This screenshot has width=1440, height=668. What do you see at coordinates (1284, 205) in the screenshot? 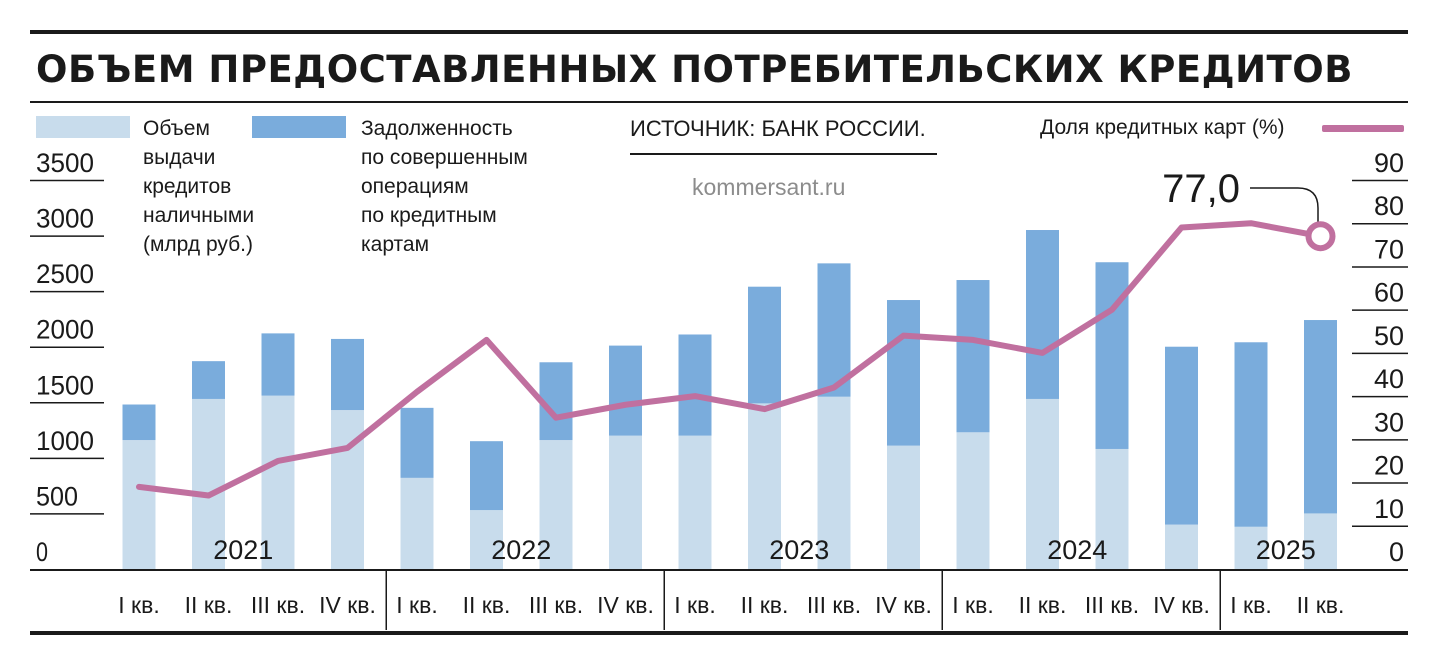
I see `annotation-leader` at bounding box center [1284, 205].